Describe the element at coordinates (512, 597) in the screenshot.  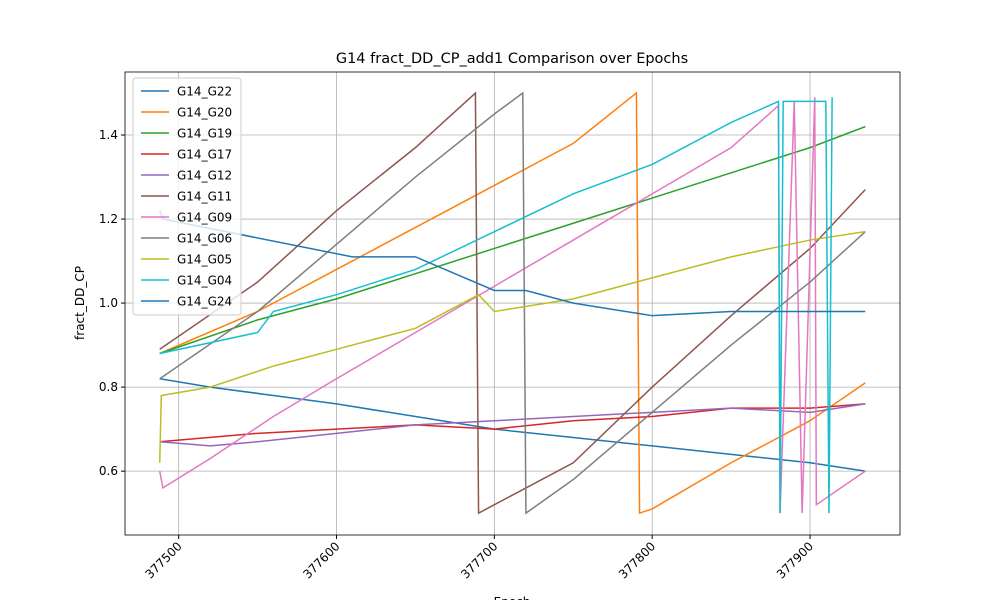
I see `x-axis-label: Epoch` at that location.